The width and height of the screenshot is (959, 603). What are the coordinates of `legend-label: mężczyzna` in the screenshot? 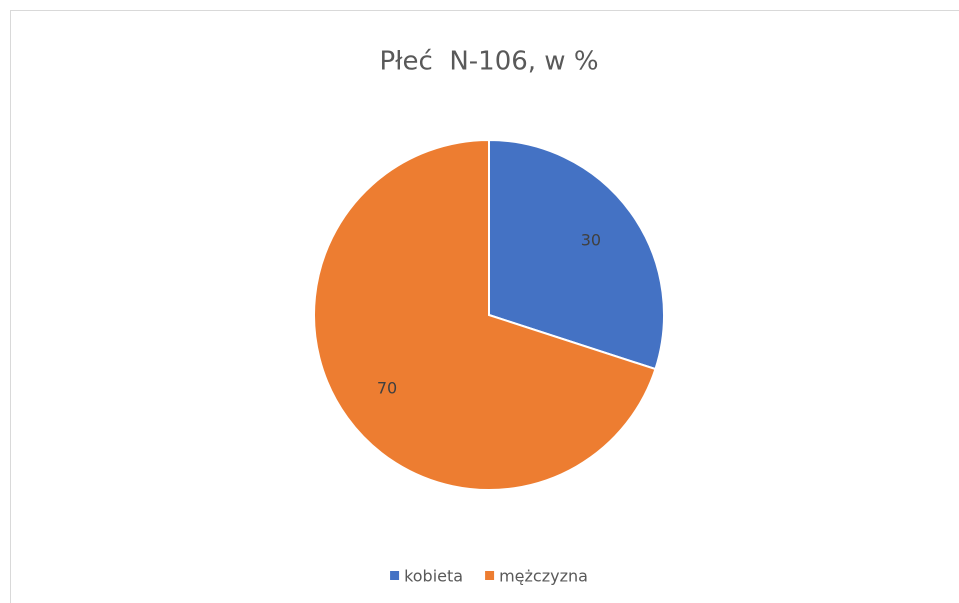 It's located at (543, 576).